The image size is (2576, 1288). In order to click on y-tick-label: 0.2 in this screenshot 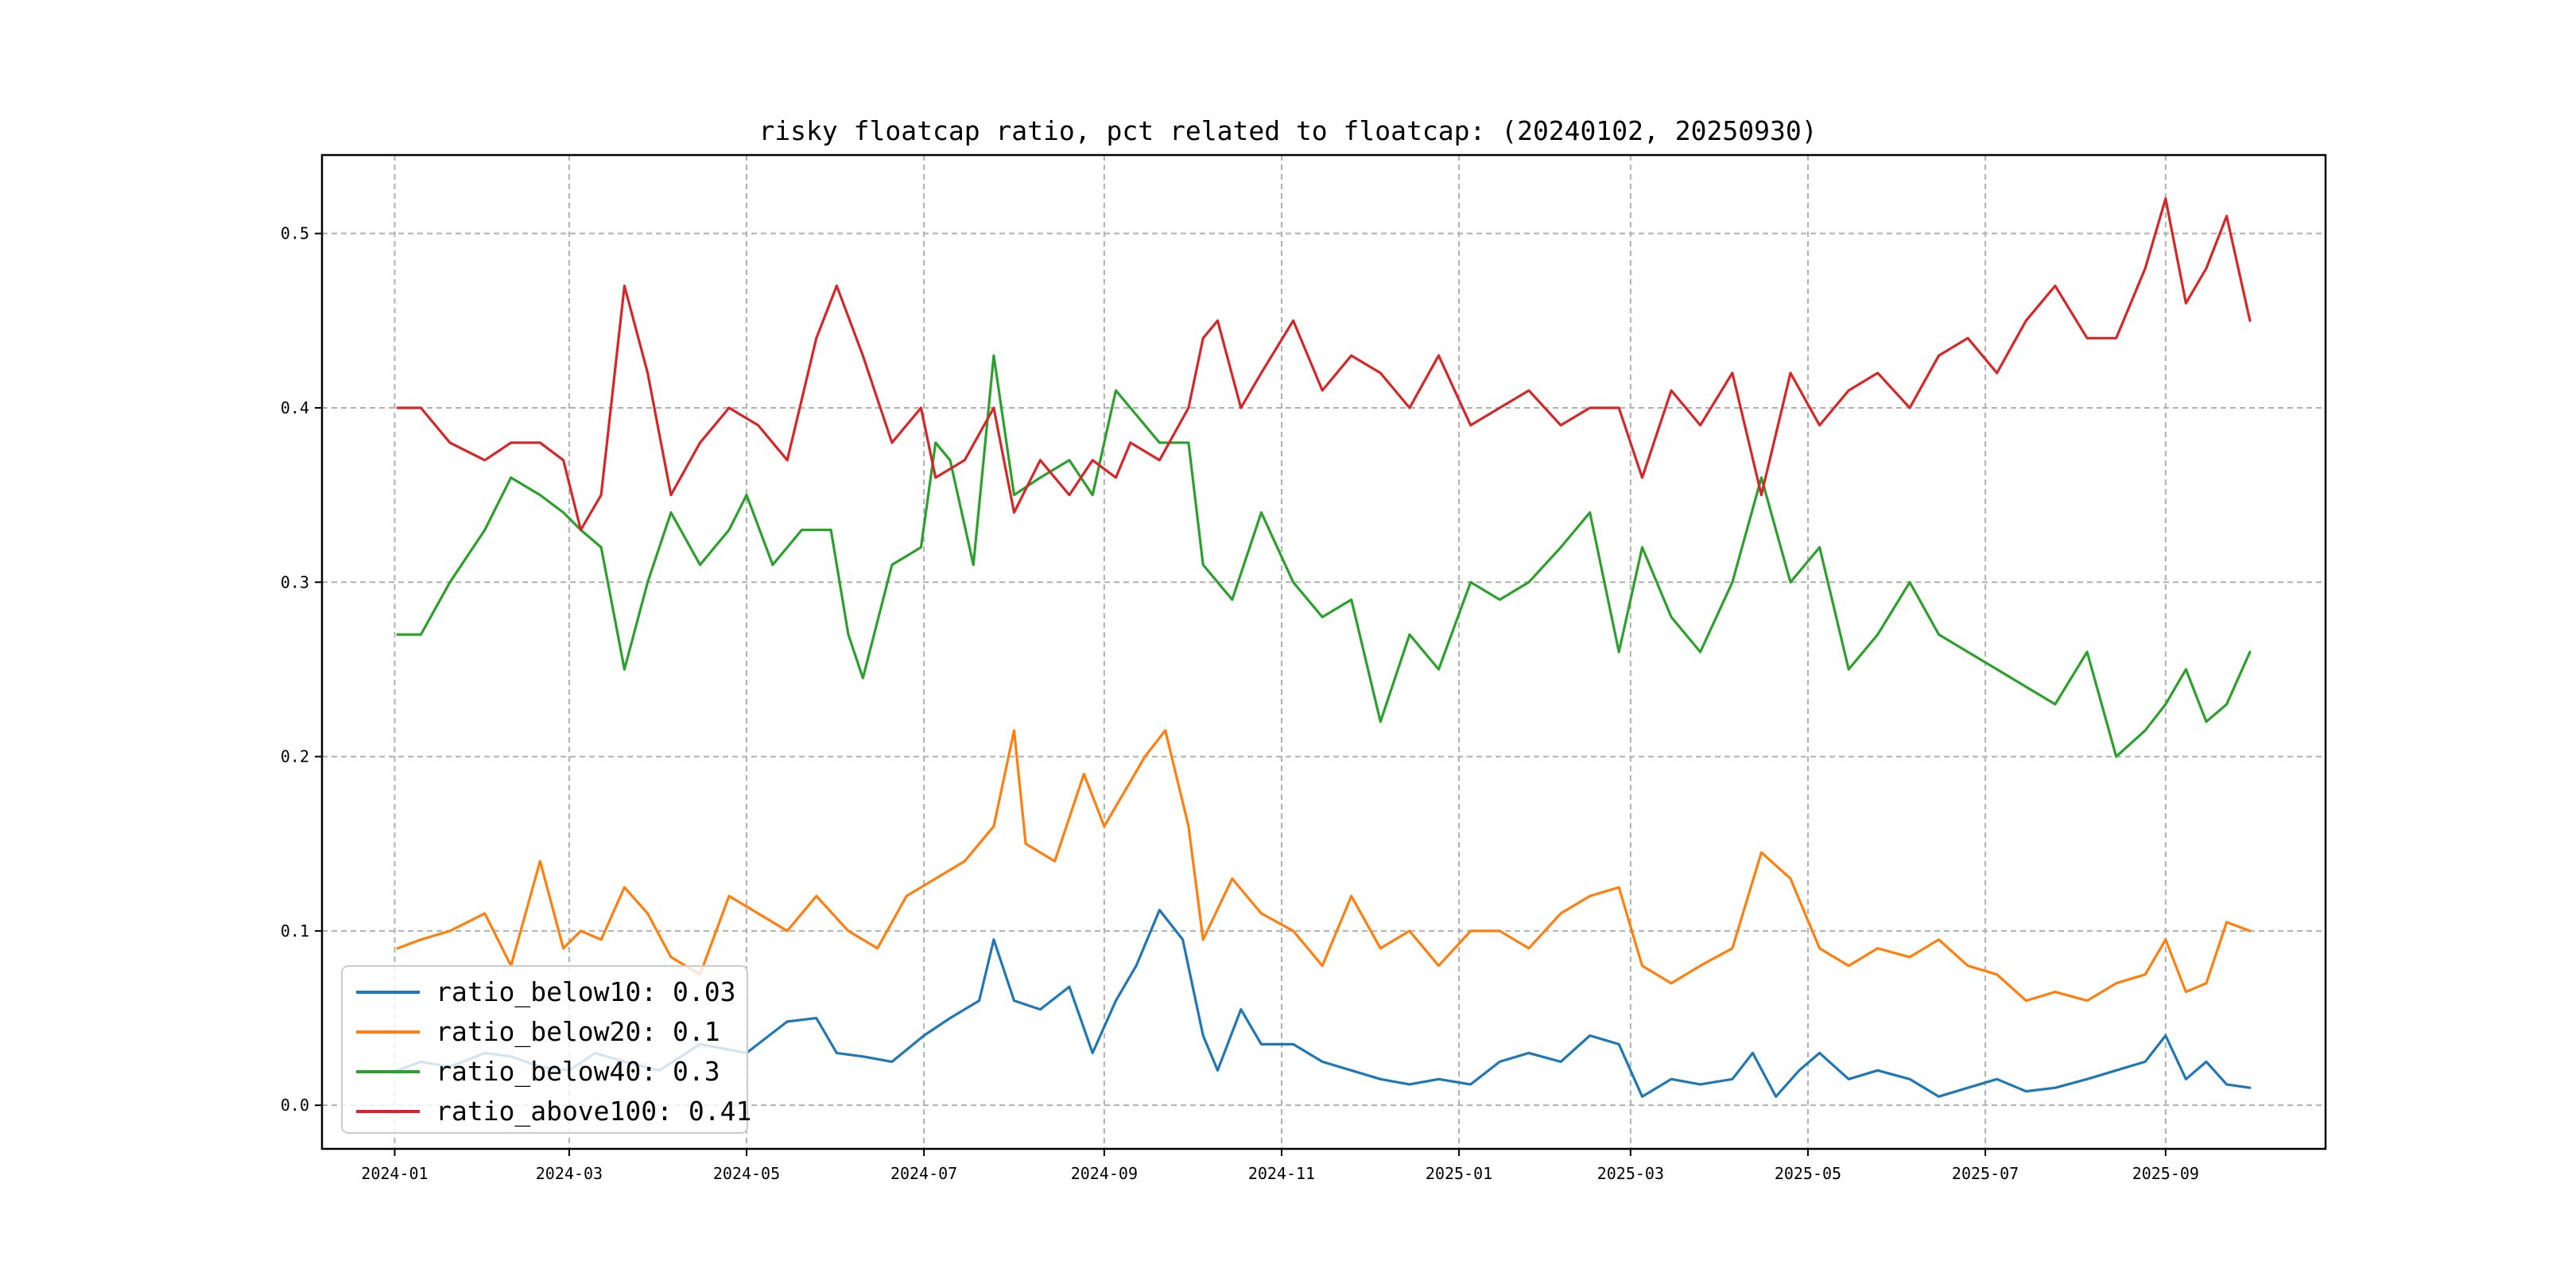, I will do `click(295, 756)`.